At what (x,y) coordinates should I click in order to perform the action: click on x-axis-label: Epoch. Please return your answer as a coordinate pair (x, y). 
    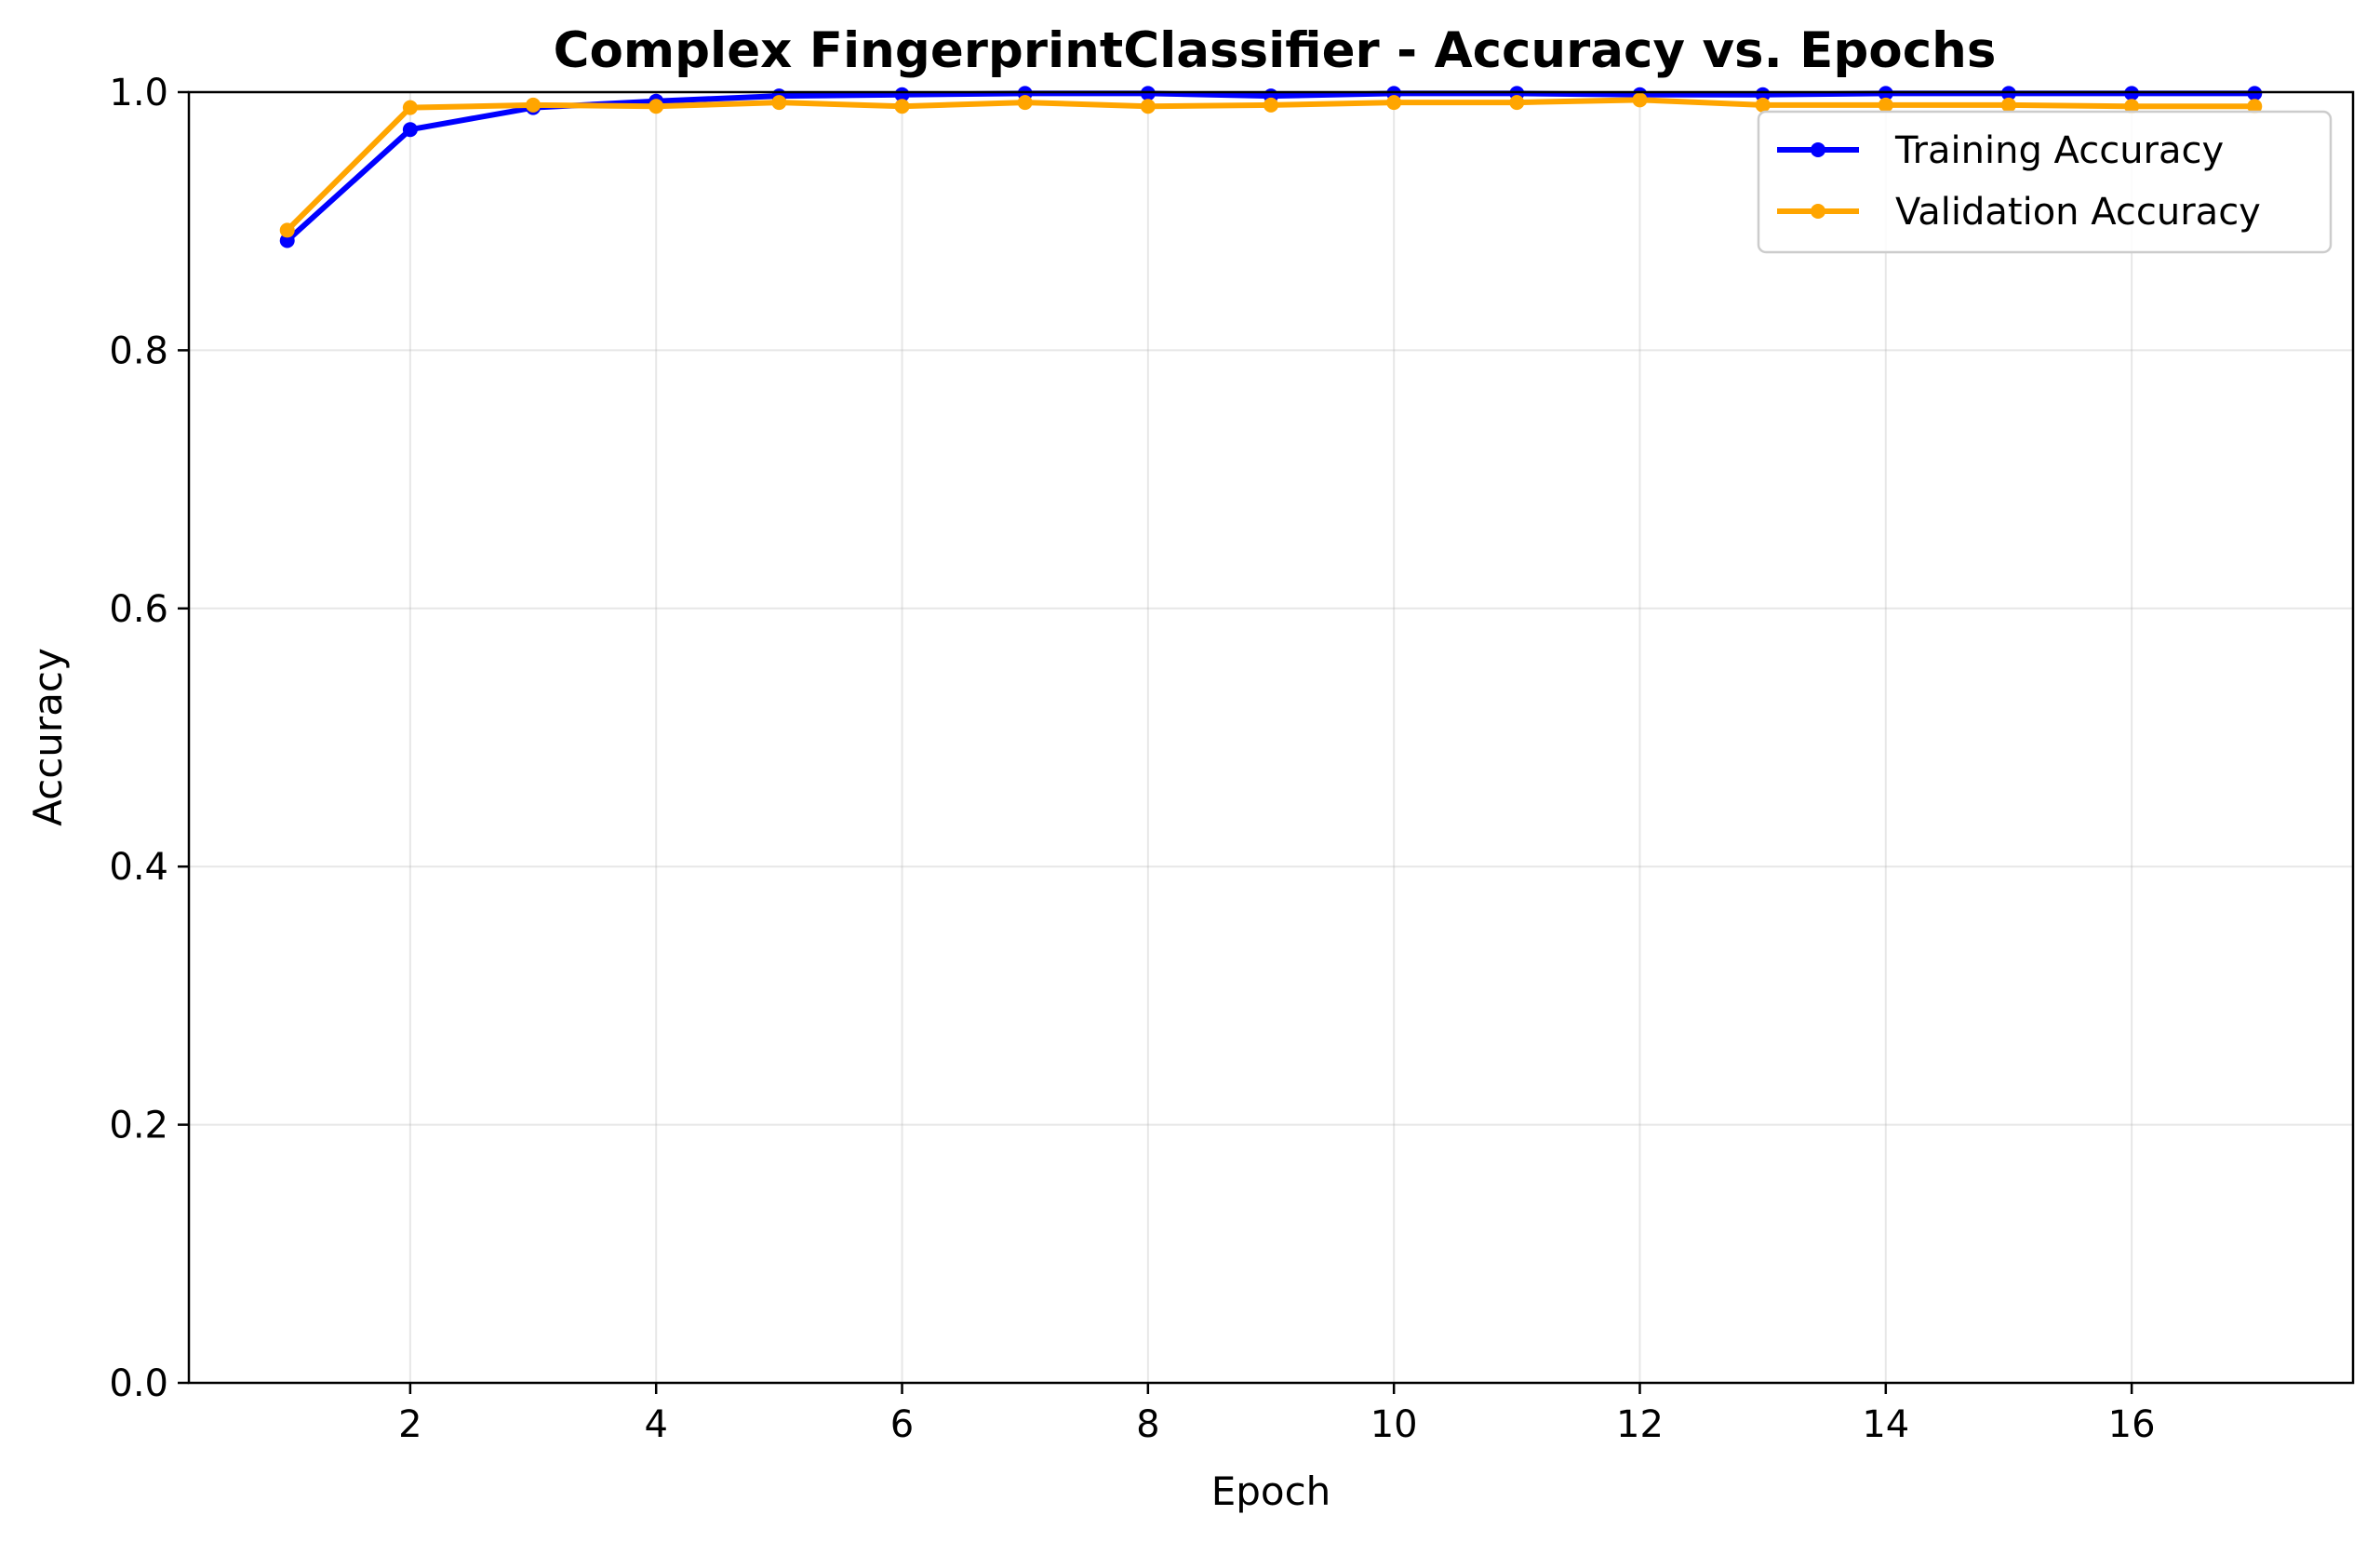
    Looking at the image, I should click on (1271, 1491).